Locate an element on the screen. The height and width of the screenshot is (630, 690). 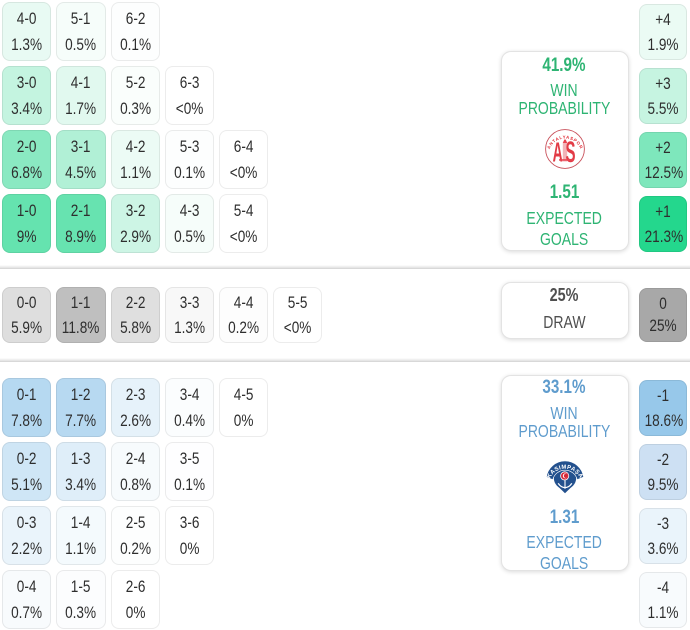
svg-text: A is located at coordinates (558, 152).